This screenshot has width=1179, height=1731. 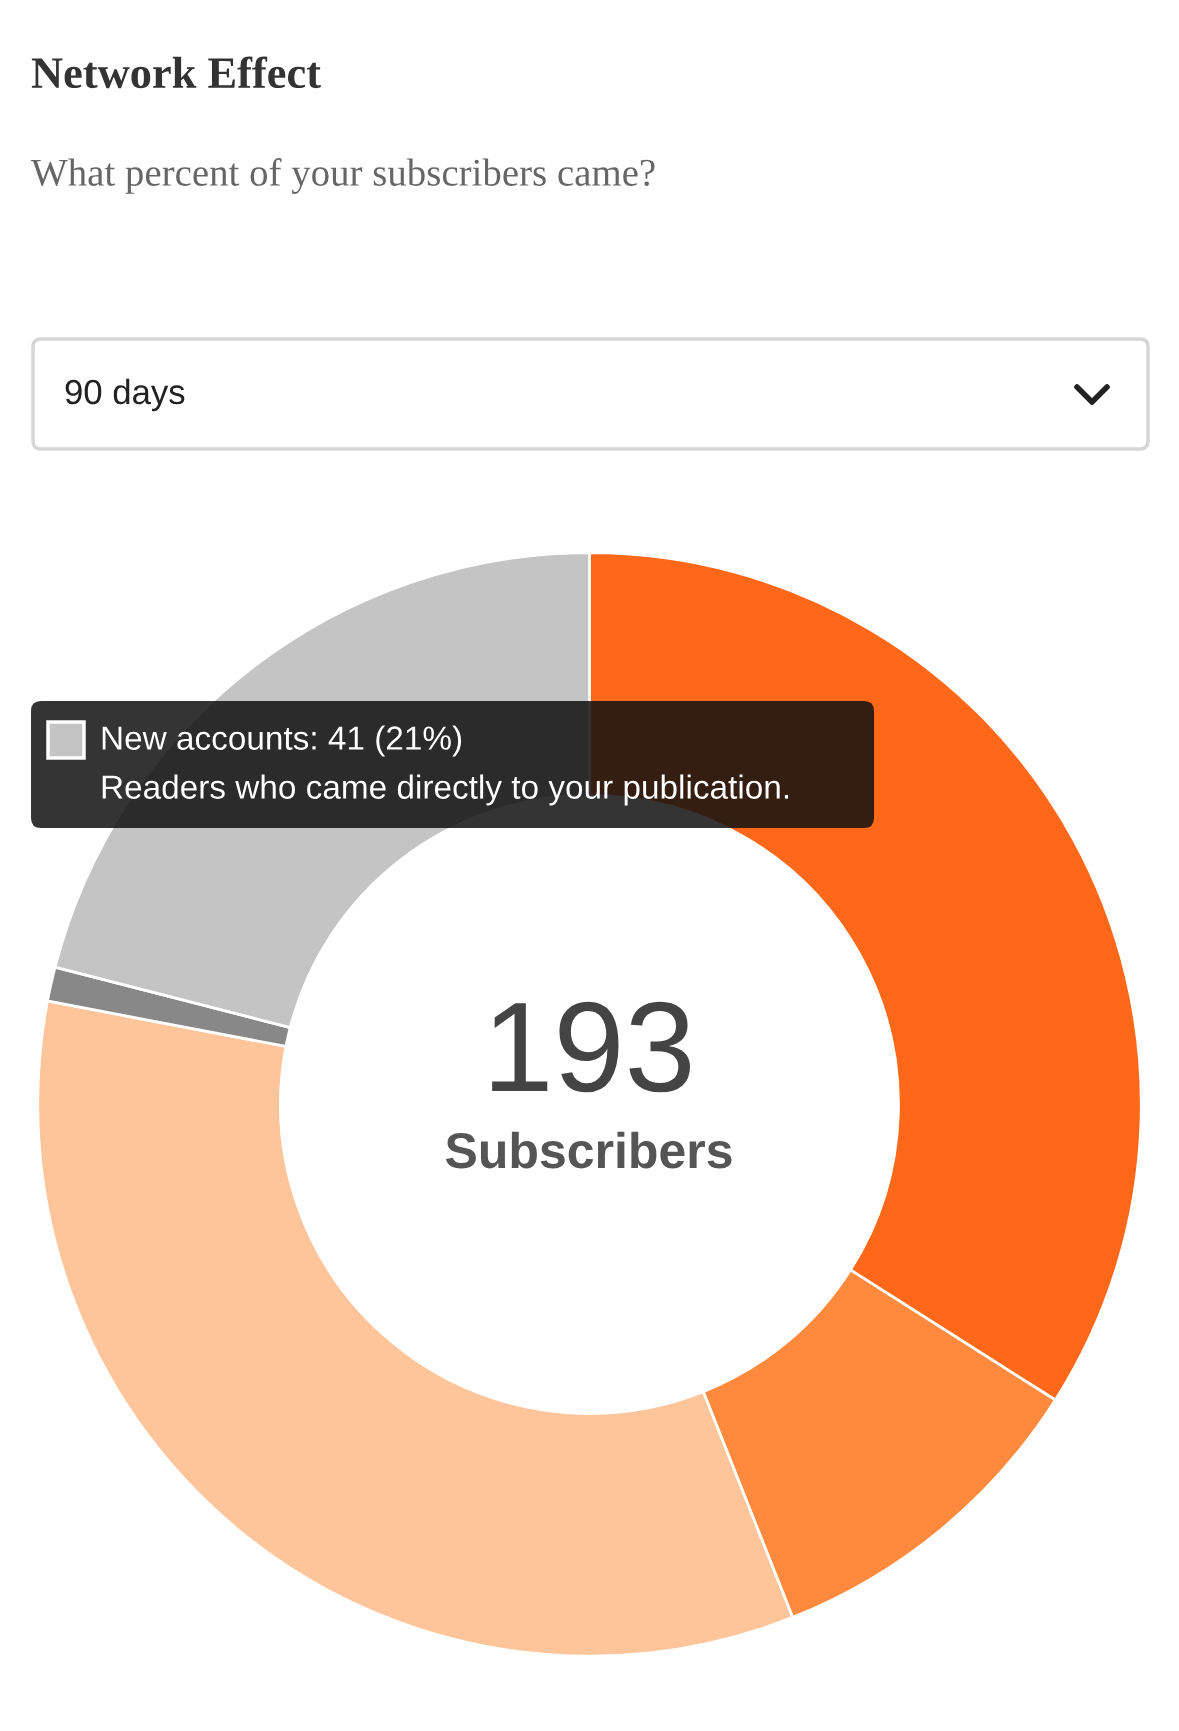 What do you see at coordinates (588, 1150) in the screenshot?
I see `text: Subscribers` at bounding box center [588, 1150].